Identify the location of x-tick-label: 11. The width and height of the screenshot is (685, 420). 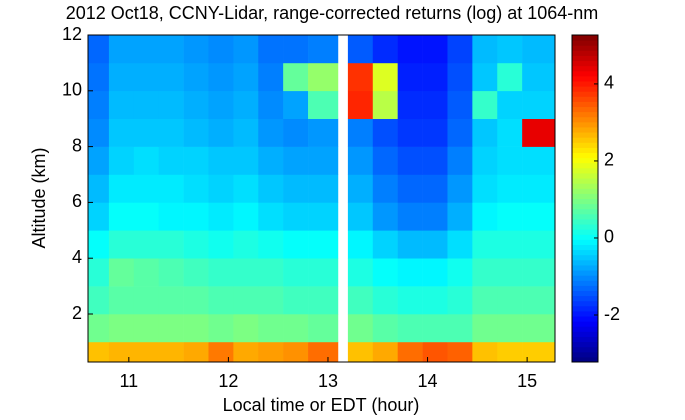
(128, 381).